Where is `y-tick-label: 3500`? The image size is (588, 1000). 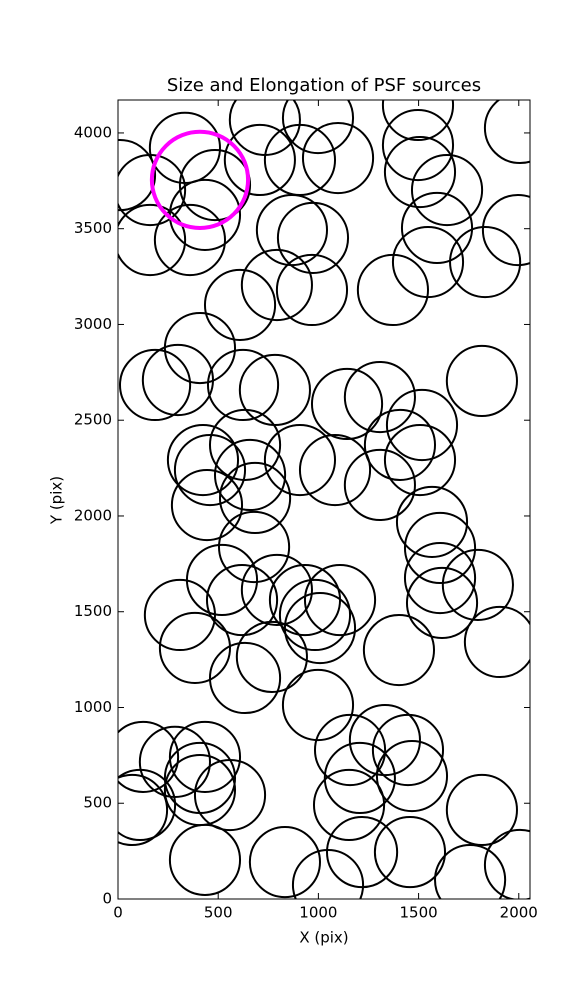 y-tick-label: 3500 is located at coordinates (93, 228).